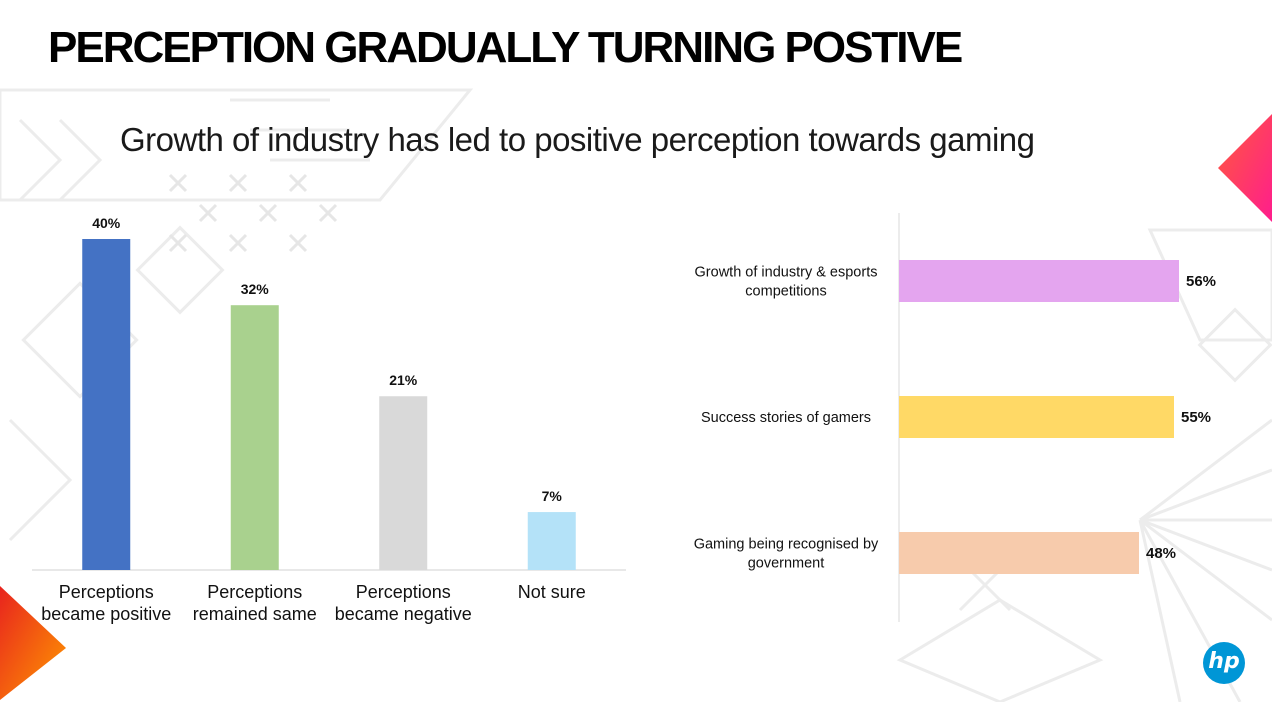  I want to click on category-label: government, so click(786, 564).